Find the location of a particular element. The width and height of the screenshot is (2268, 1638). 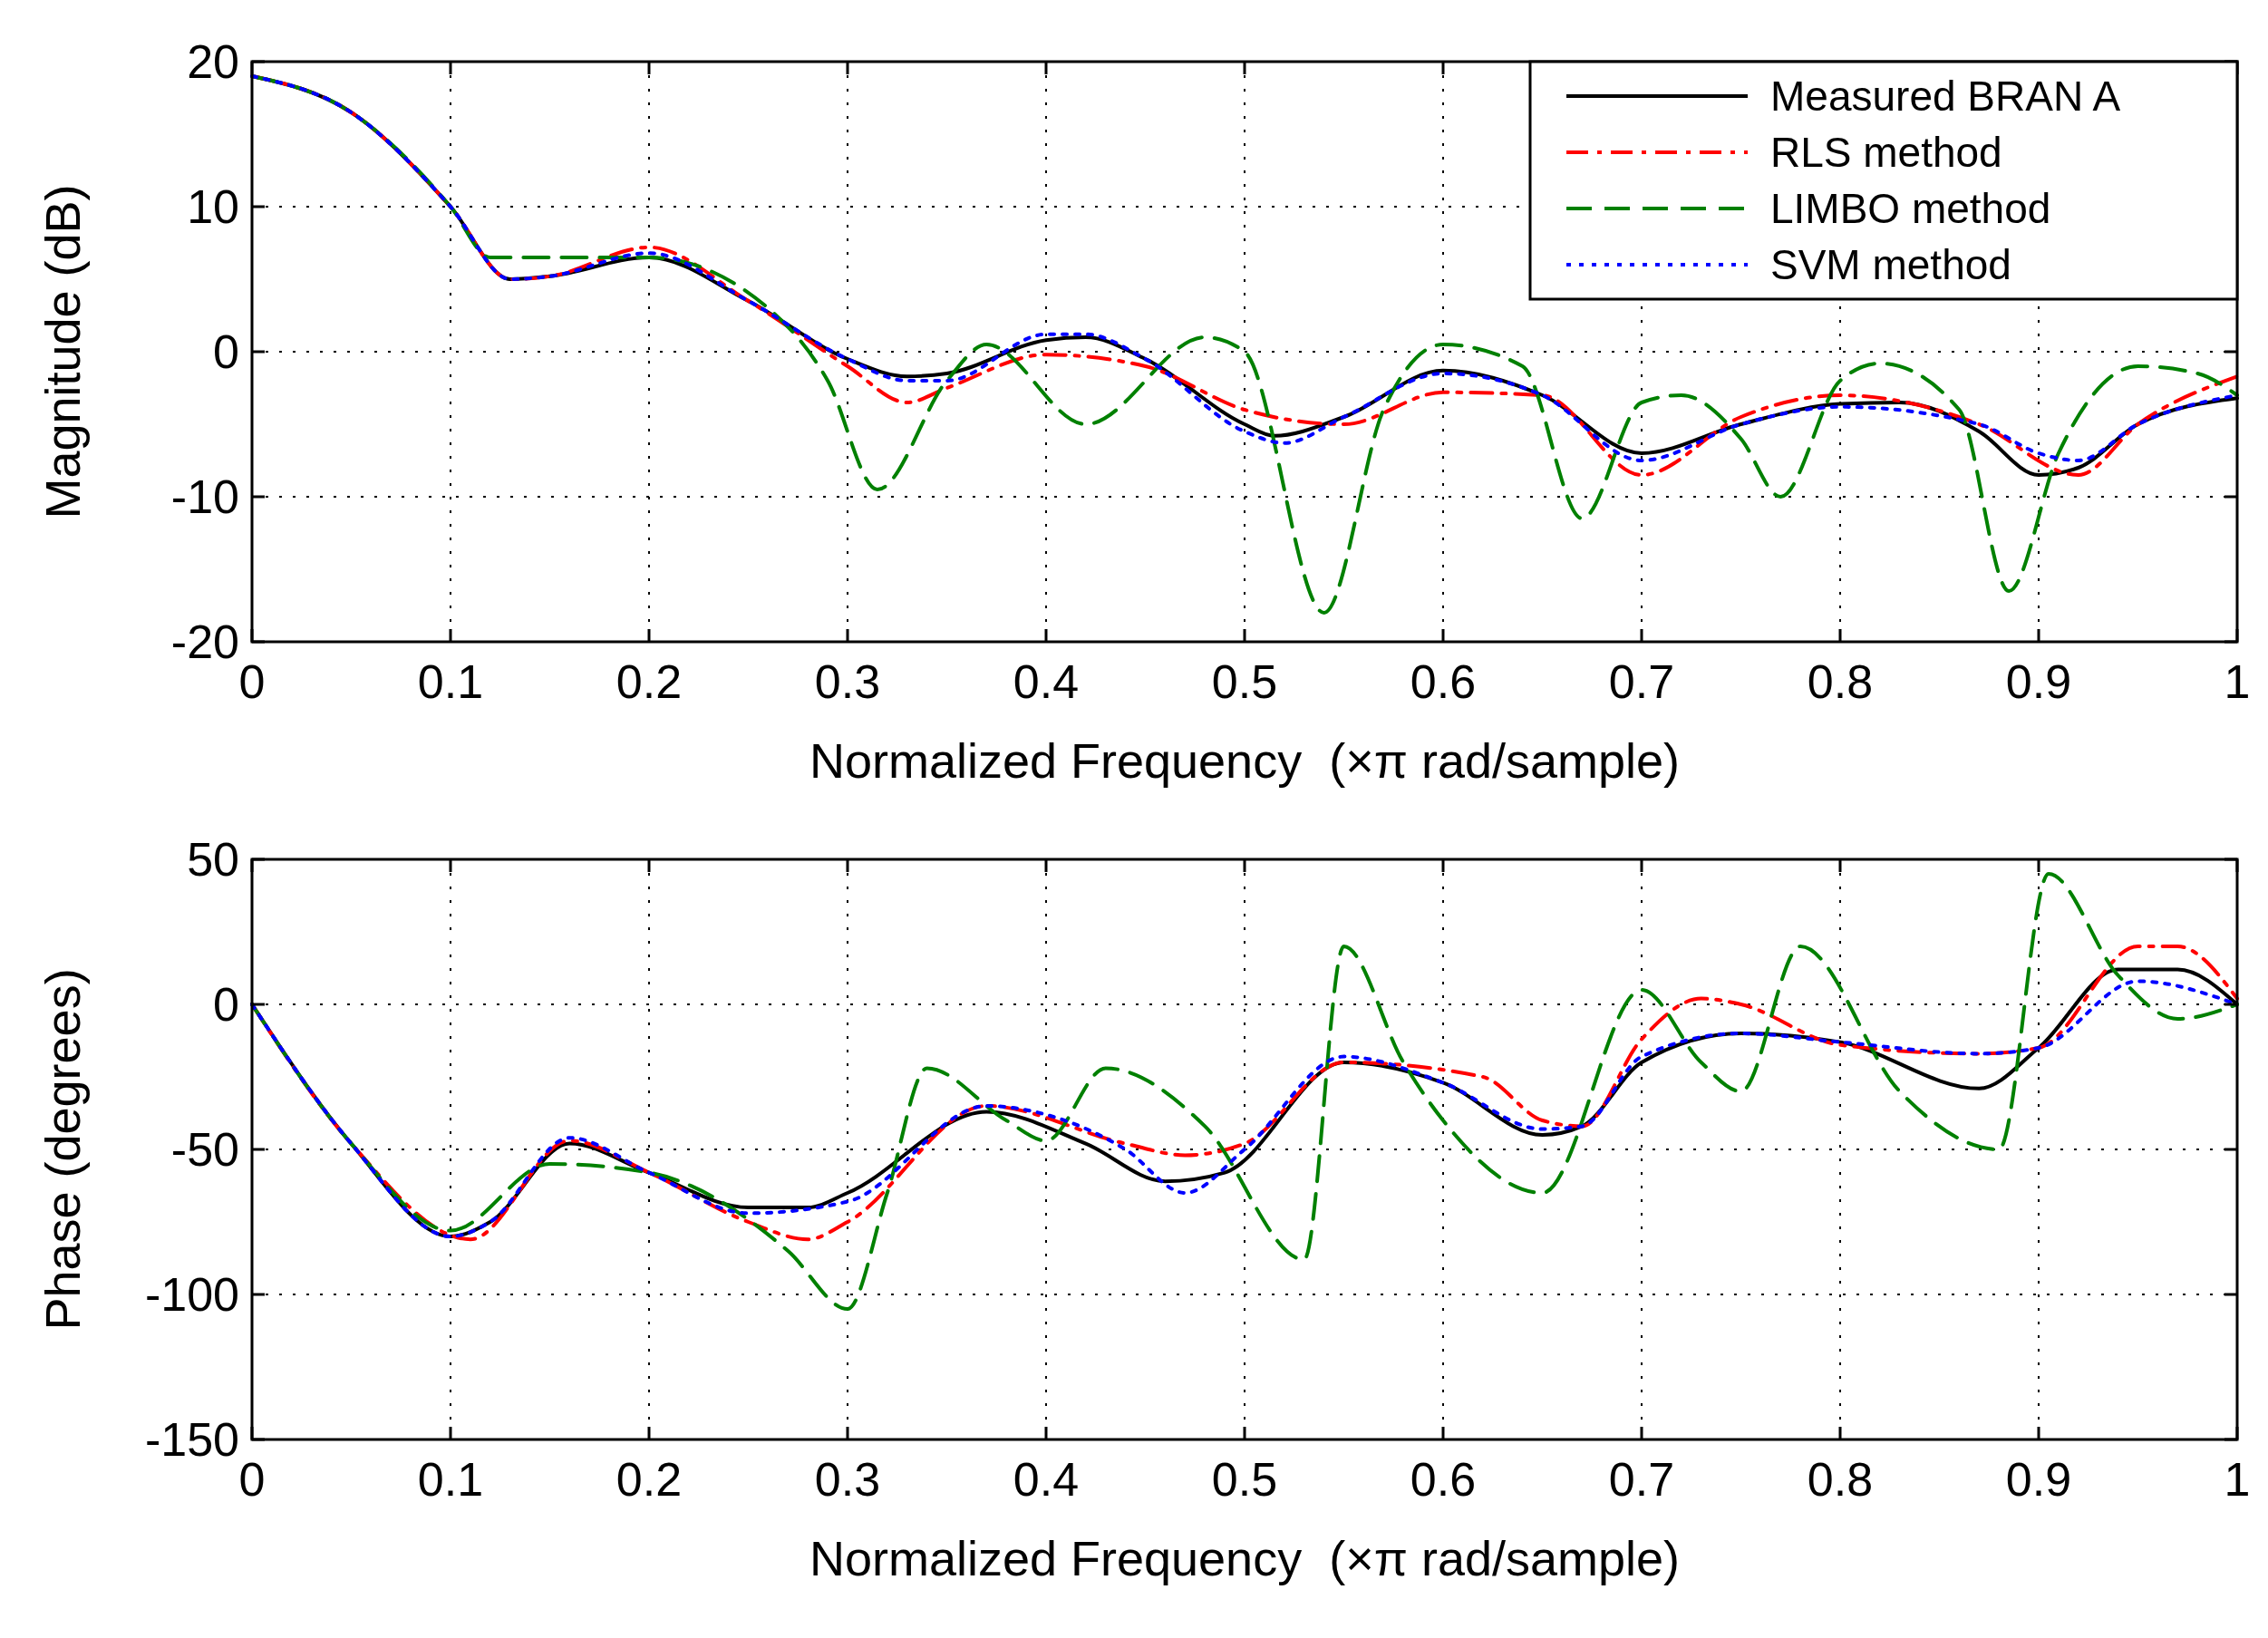

y-tick-label: -150 is located at coordinates (192, 1440).